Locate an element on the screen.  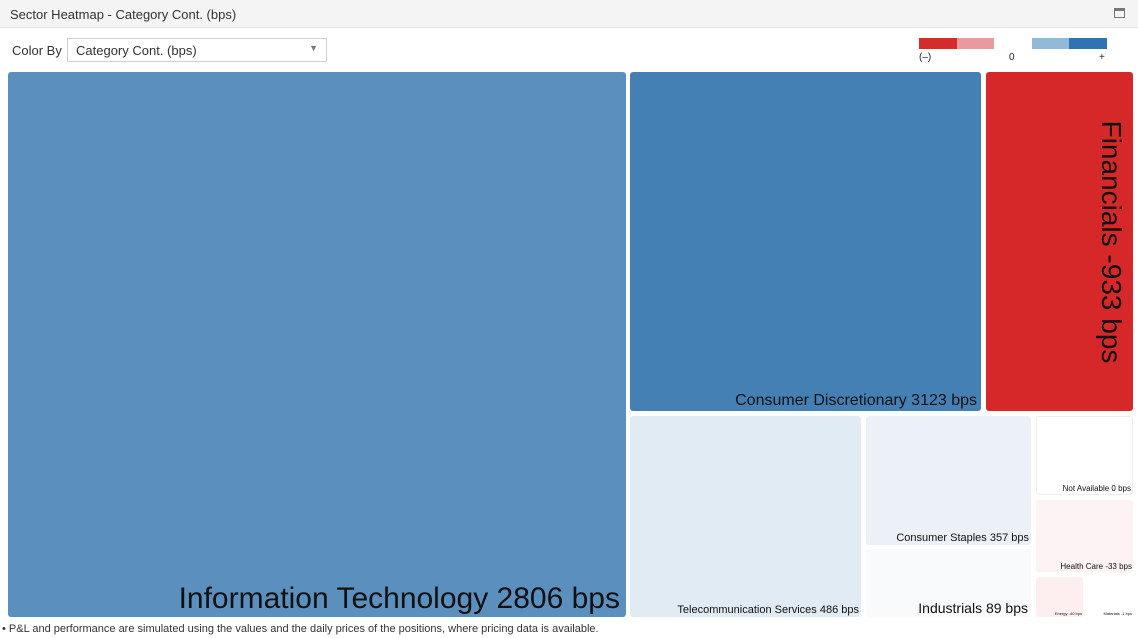
chevron-down-icon: ▼ is located at coordinates (313, 48).